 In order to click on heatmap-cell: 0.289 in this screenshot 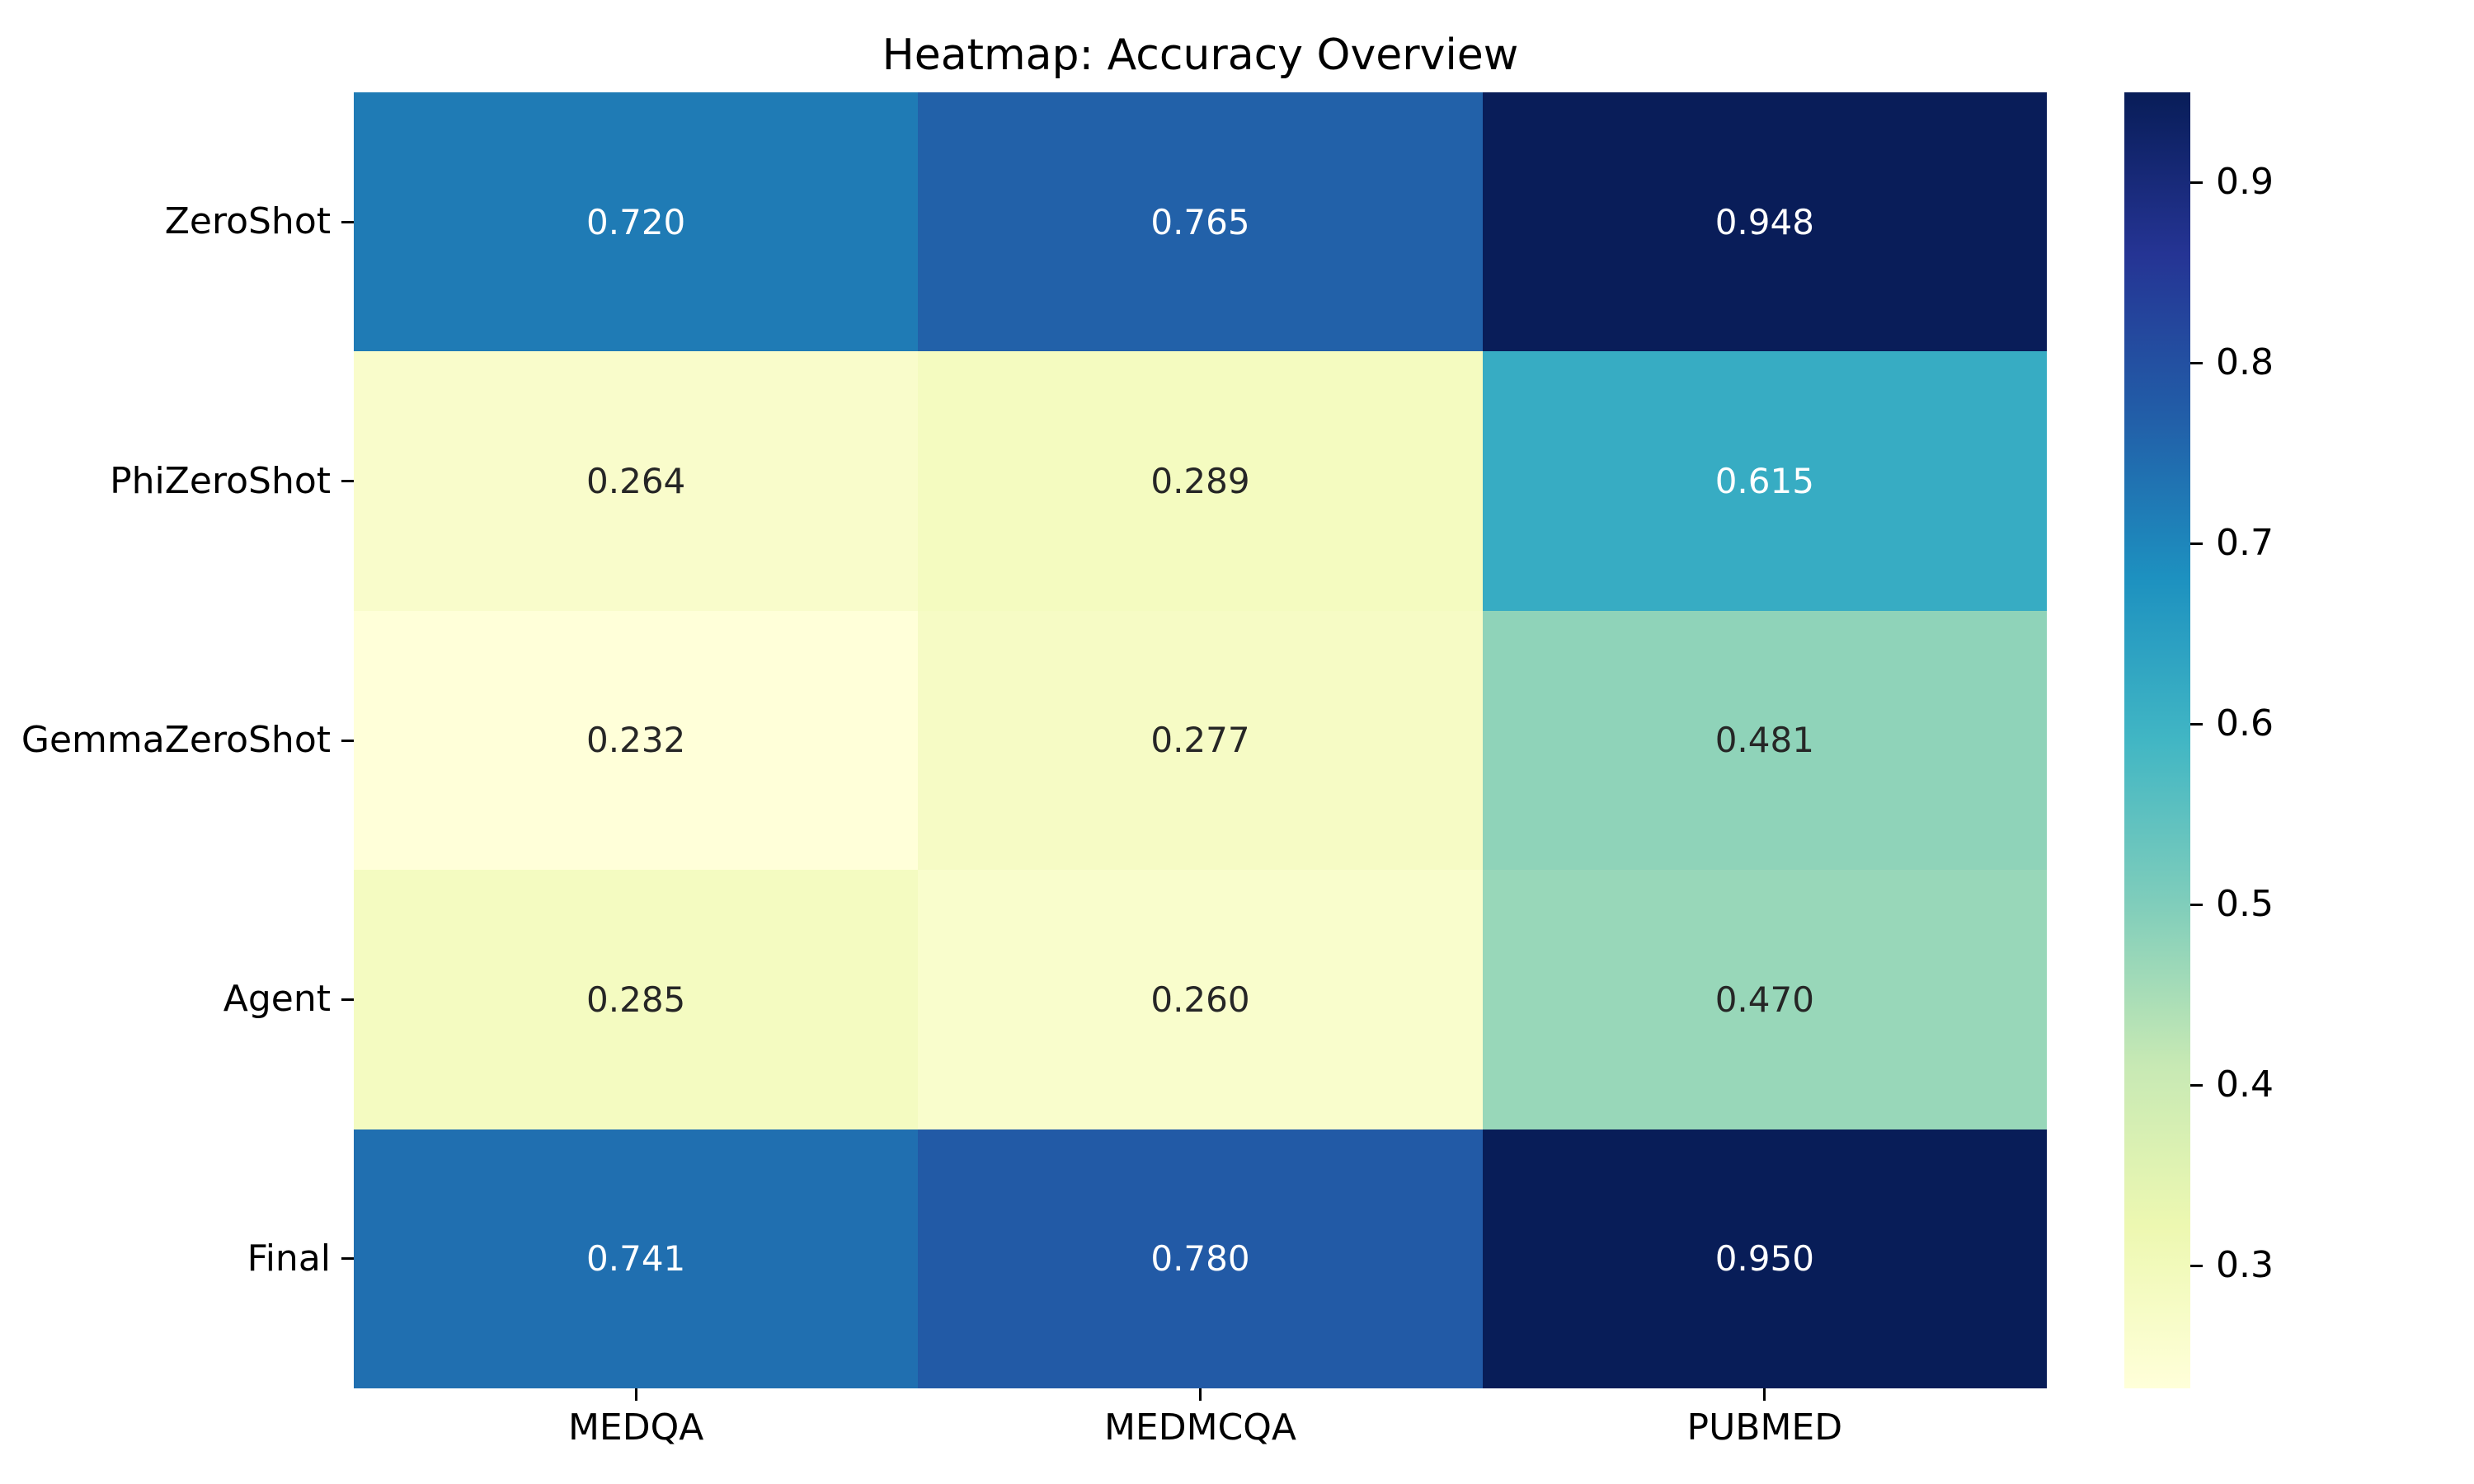, I will do `click(1200, 481)`.